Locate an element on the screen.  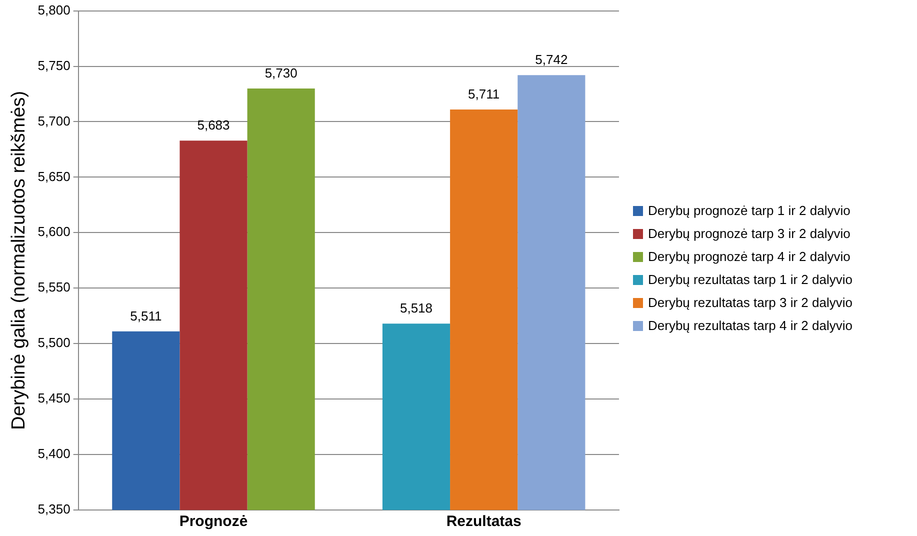
data-label: 5,683 is located at coordinates (213, 125).